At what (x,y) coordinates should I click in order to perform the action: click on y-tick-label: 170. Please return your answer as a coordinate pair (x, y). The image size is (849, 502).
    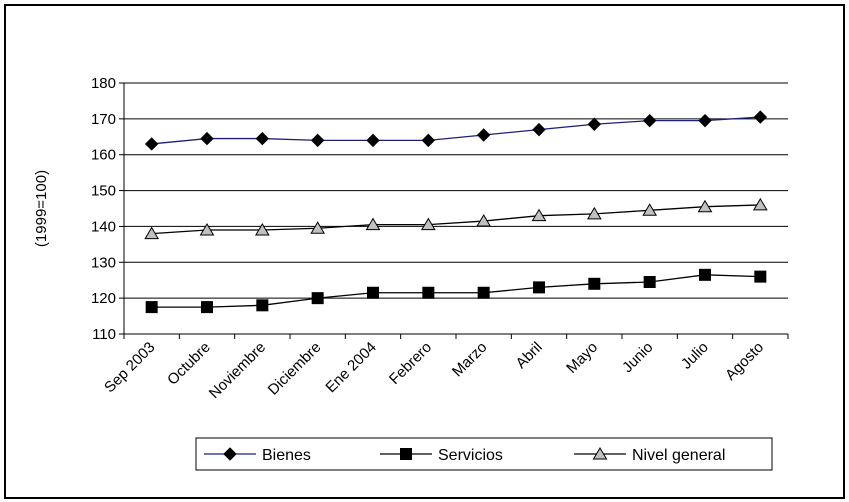
    Looking at the image, I should click on (103, 119).